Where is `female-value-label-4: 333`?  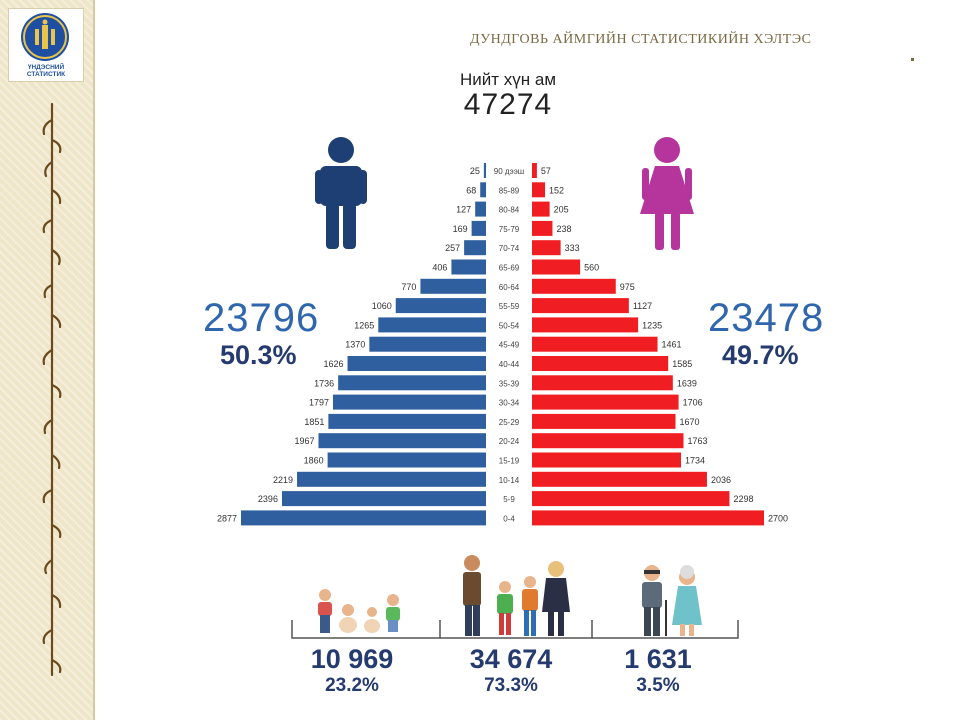
female-value-label-4: 333 is located at coordinates (572, 248).